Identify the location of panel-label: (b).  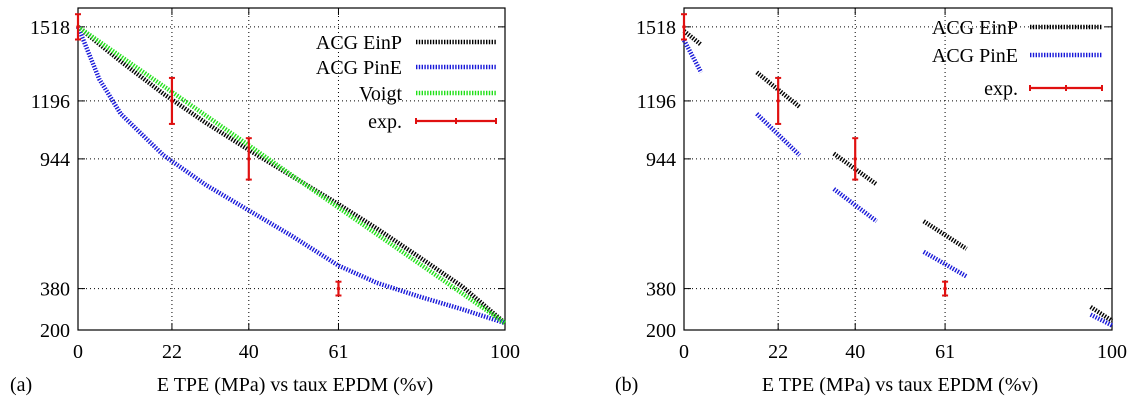
(626, 385).